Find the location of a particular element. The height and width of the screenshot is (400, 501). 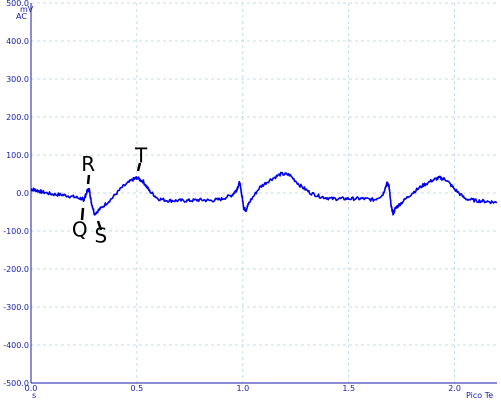

wave-annotations: R Q S T is located at coordinates (110, 196).